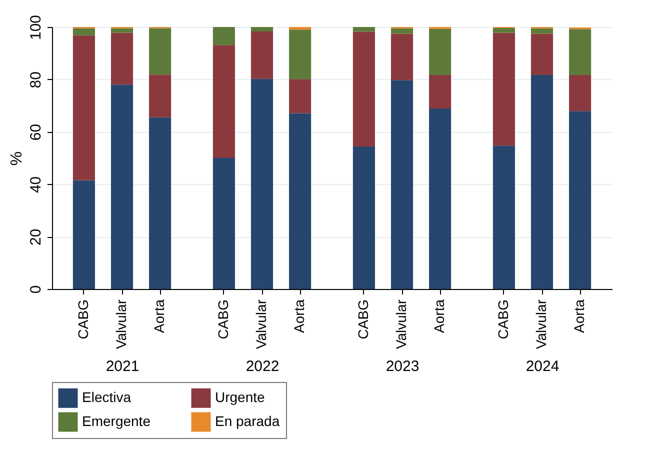 The width and height of the screenshot is (665, 470). What do you see at coordinates (36, 132) in the screenshot?
I see `y-tick-label: 60` at bounding box center [36, 132].